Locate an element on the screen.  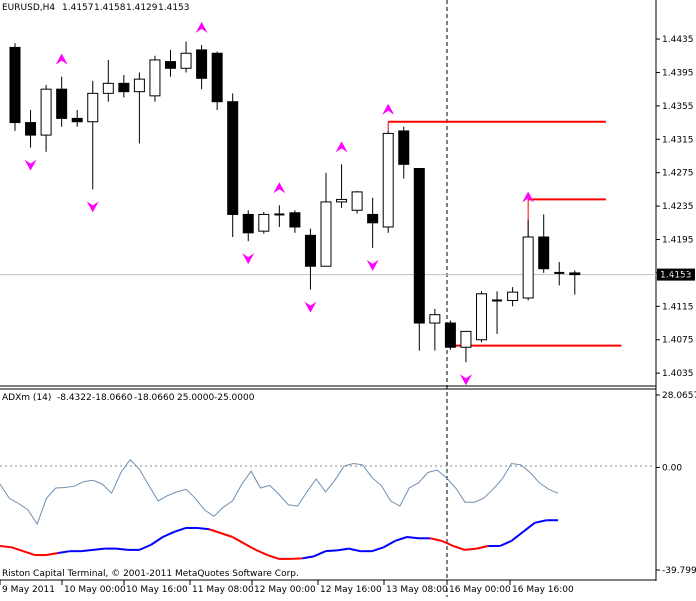
indicator-value-1: -8.4322 is located at coordinates (74, 398).